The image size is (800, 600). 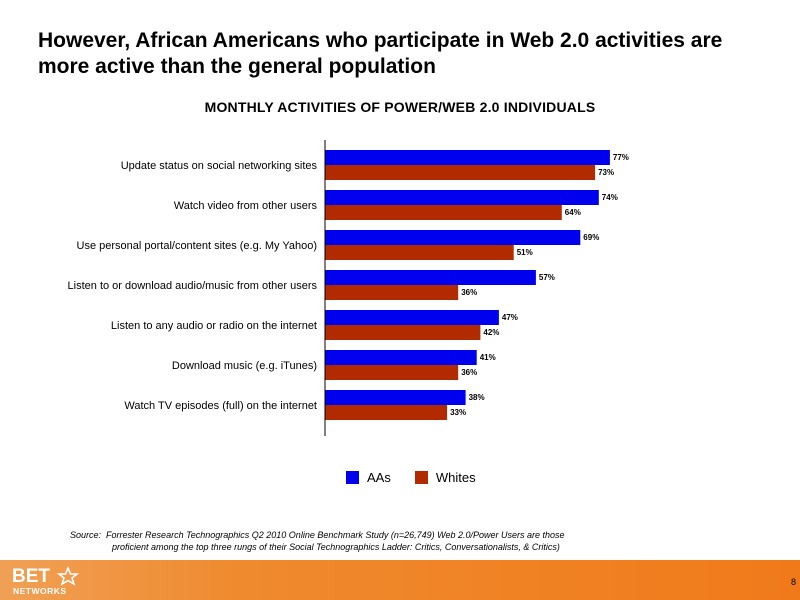 I want to click on category-label: Update status on social networking sites, so click(x=219, y=166).